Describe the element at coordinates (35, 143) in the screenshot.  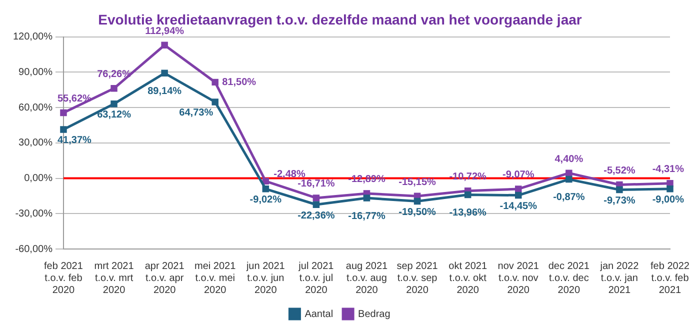
I see `y-tick-label: 30,00%` at that location.